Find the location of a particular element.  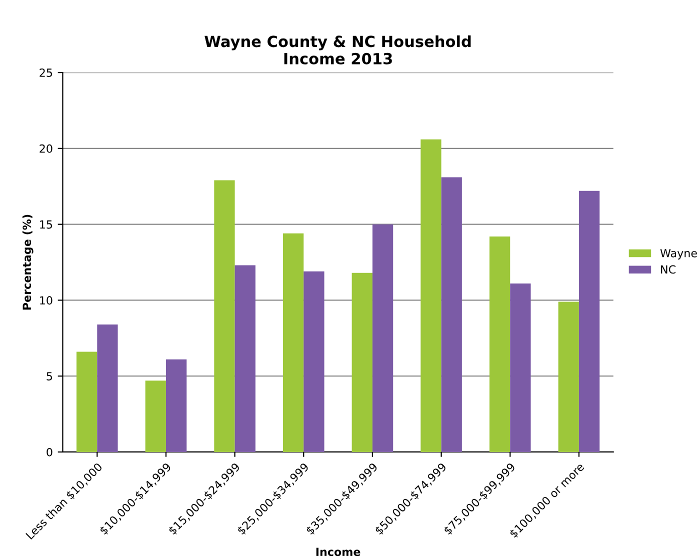

y-tick-label: 25 is located at coordinates (46, 72).